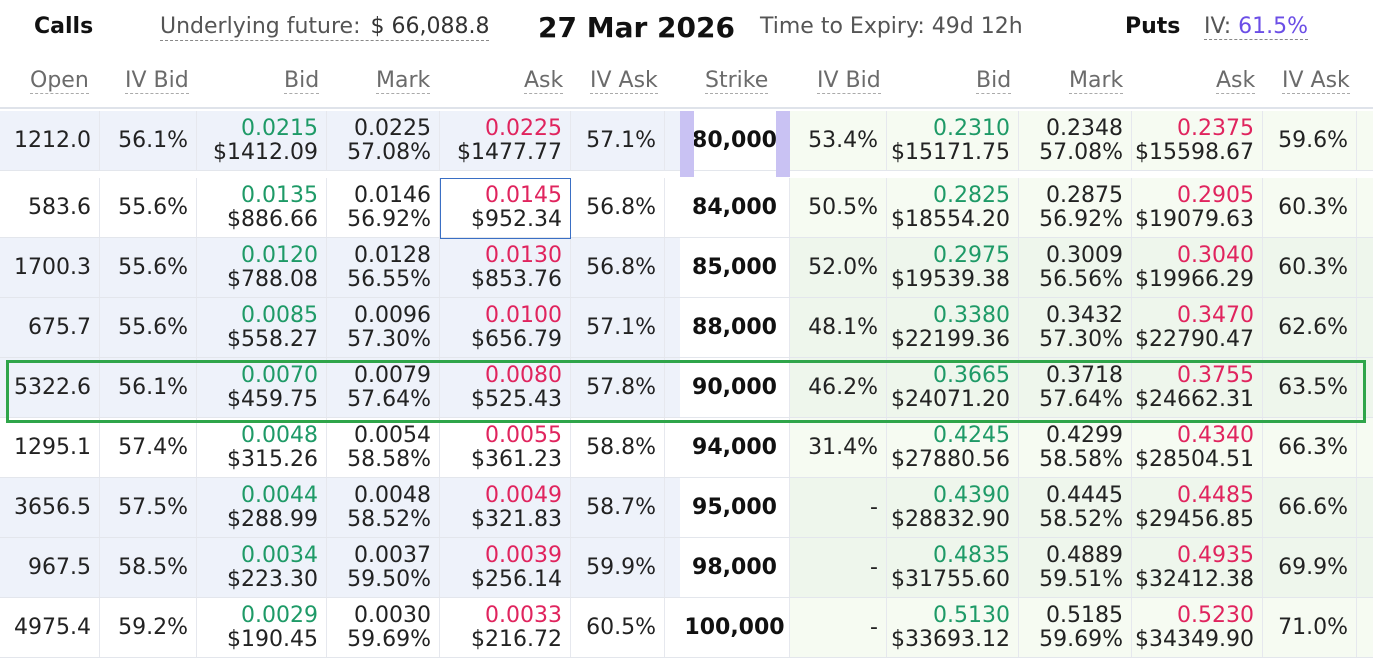 Image resolution: width=1373 pixels, height=662 pixels. Describe the element at coordinates (1197, 567) in the screenshot. I see `put-ask-cell: 0.4935 $32412.38` at that location.